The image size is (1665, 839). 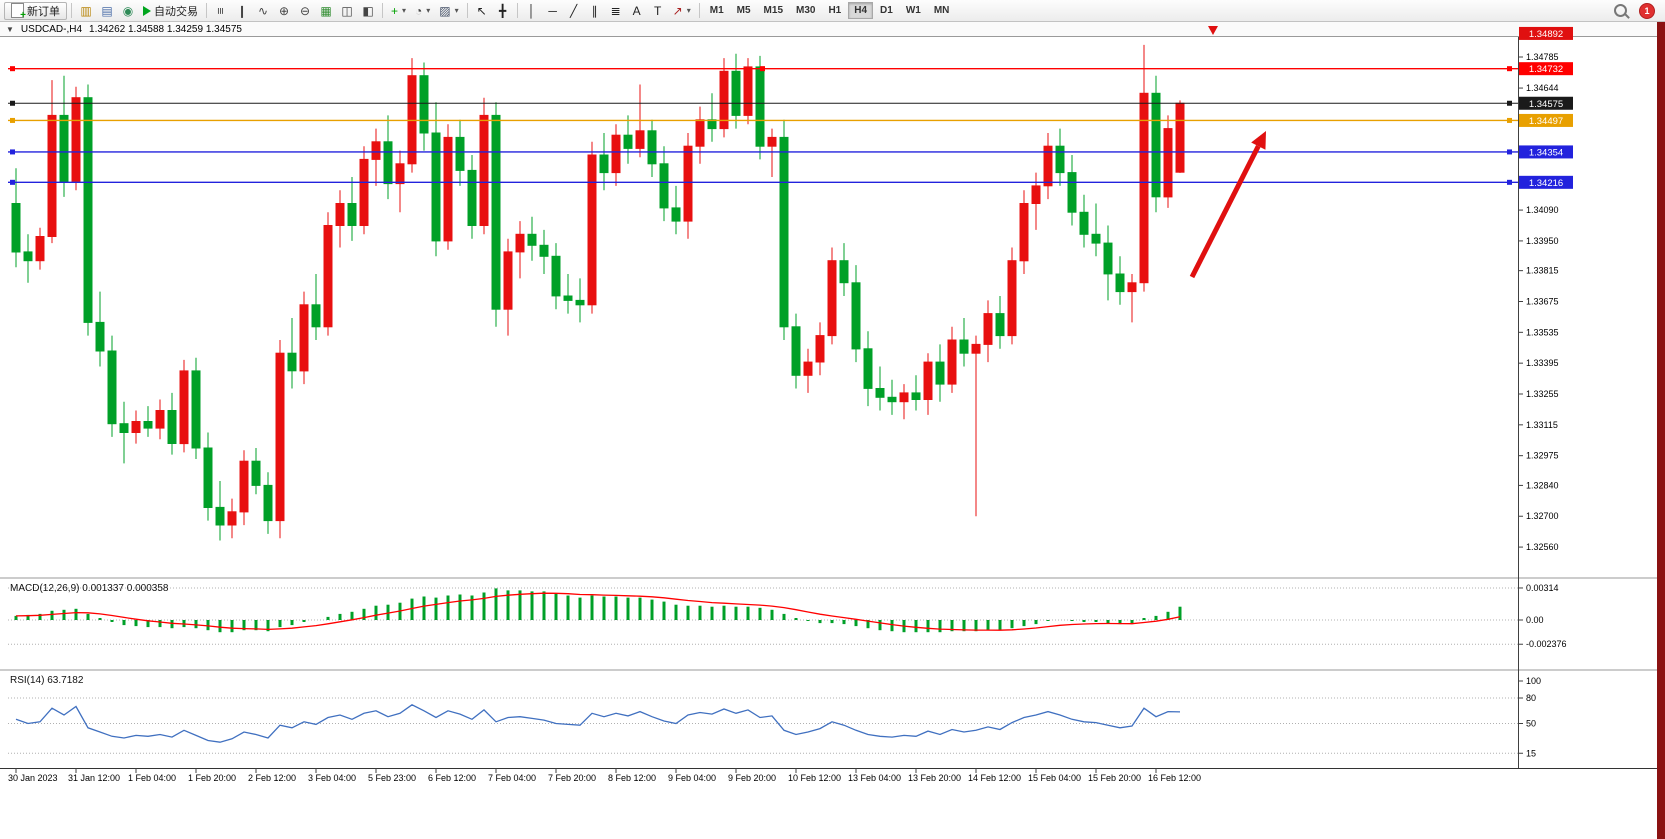 What do you see at coordinates (598, 611) in the screenshot?
I see `macd-signal-line` at bounding box center [598, 611].